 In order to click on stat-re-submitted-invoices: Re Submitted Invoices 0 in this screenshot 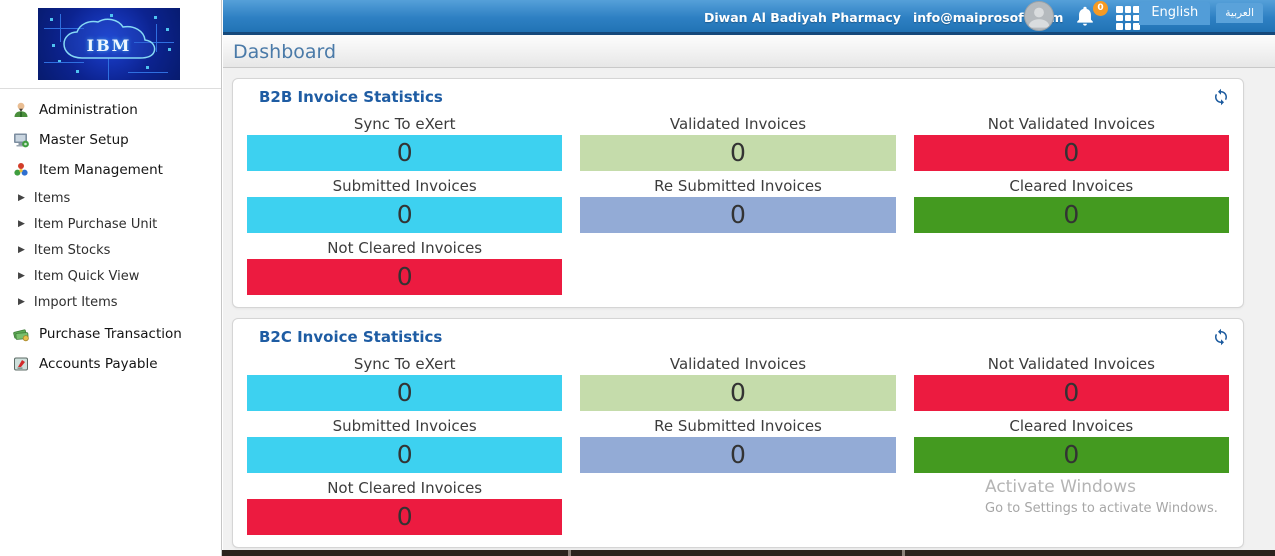, I will do `click(738, 202)`.